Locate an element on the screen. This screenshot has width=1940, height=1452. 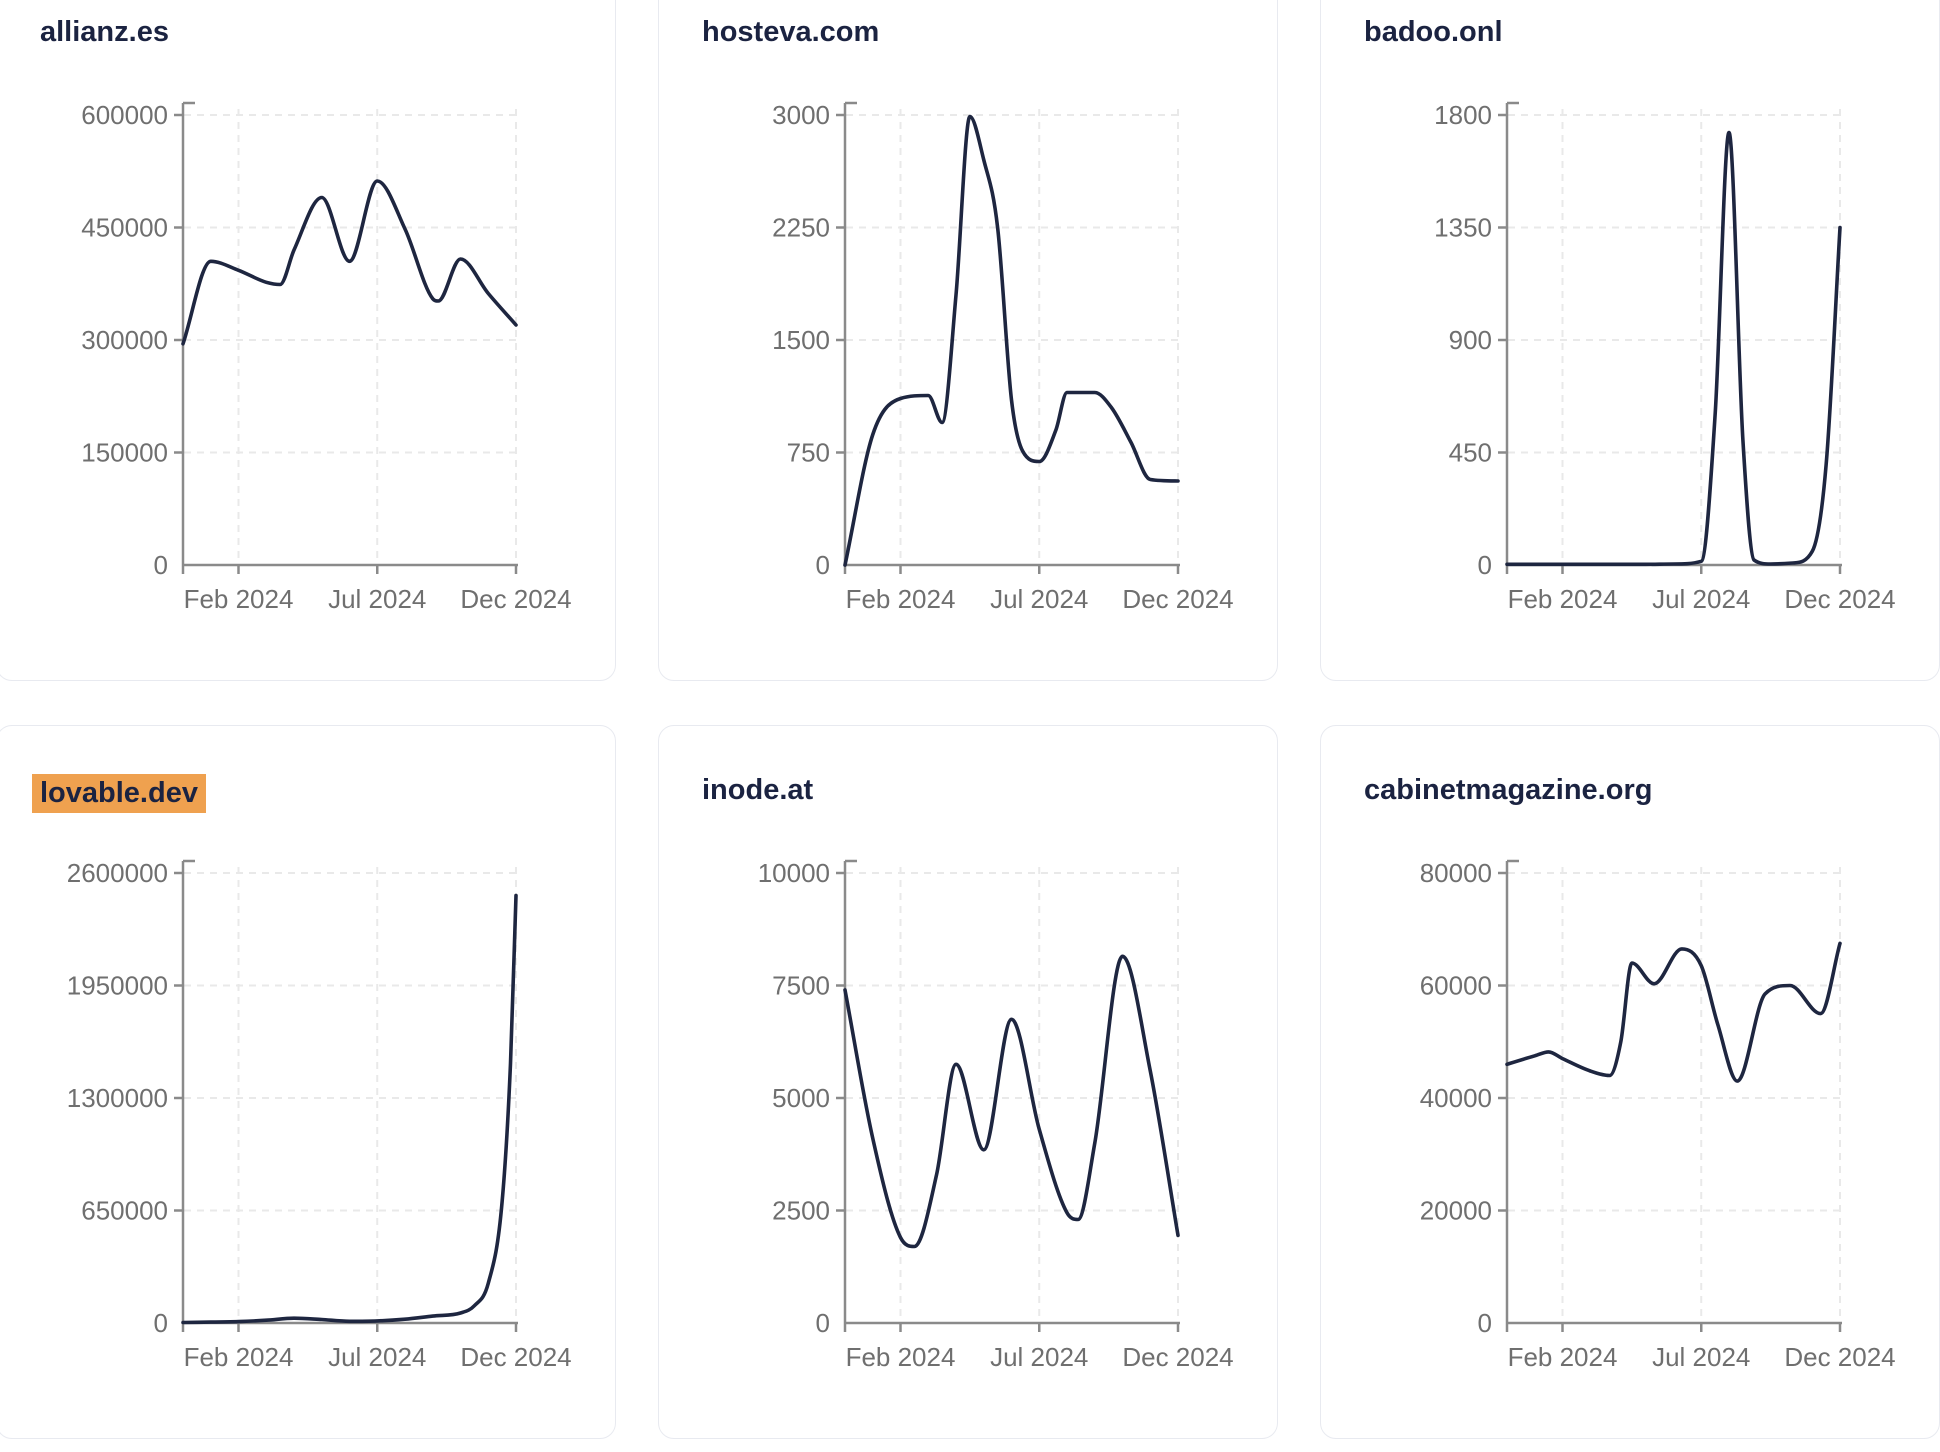
svg-text: 40000 is located at coordinates (1456, 1098).